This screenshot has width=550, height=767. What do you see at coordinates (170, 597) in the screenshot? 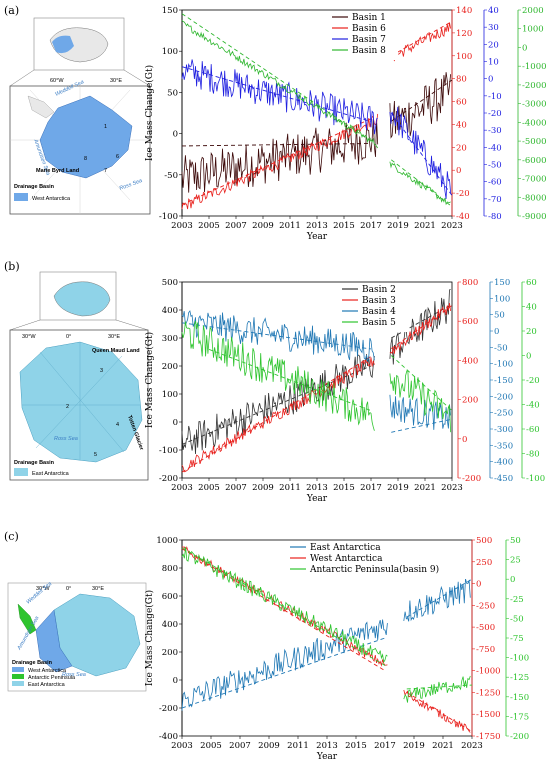
I see `y-tick-label: 600` at bounding box center [170, 597].